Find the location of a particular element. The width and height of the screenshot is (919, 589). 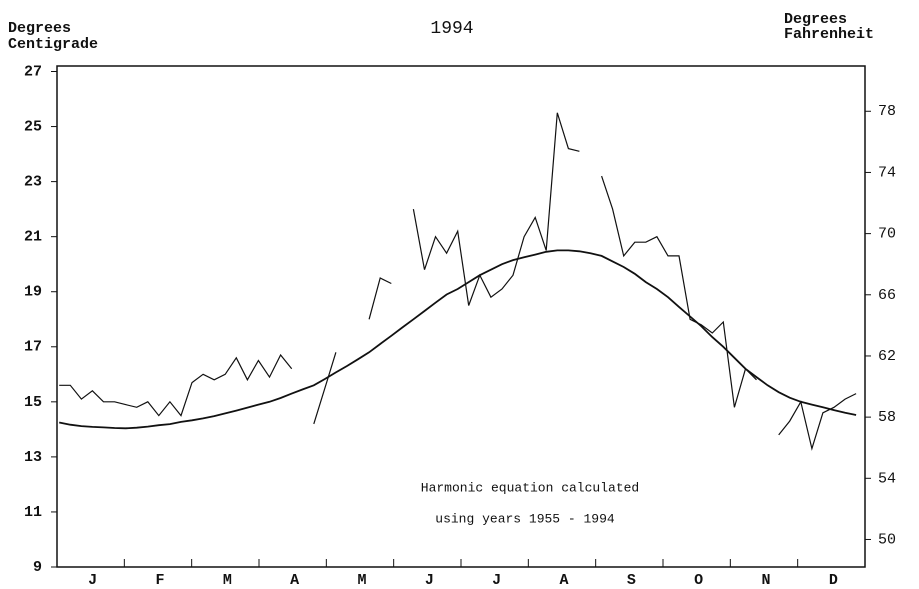

y-tick-label: 13 is located at coordinates (33, 457).